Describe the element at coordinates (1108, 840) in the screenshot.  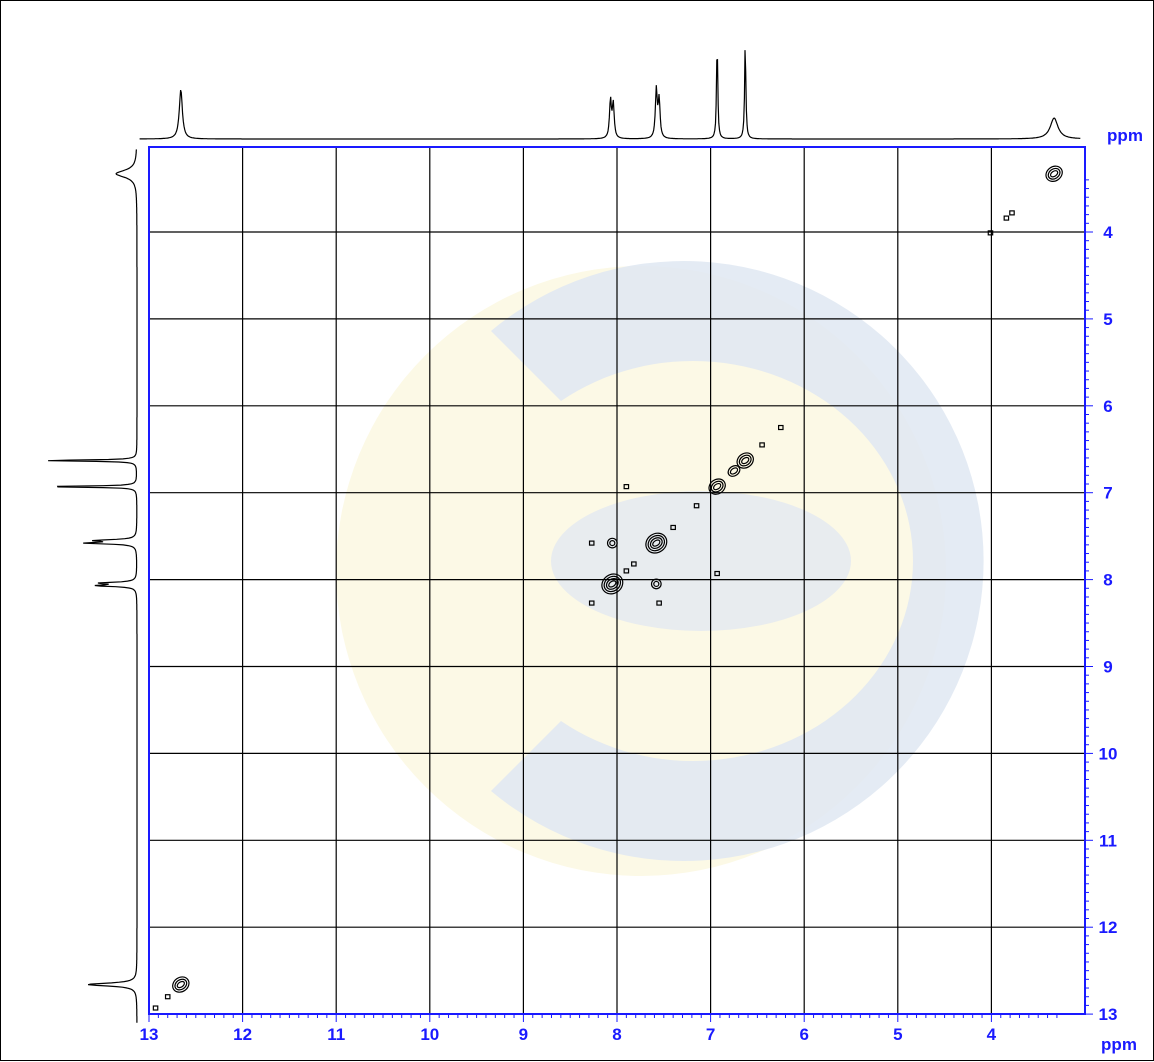
I see `y-tick-label: 11` at that location.